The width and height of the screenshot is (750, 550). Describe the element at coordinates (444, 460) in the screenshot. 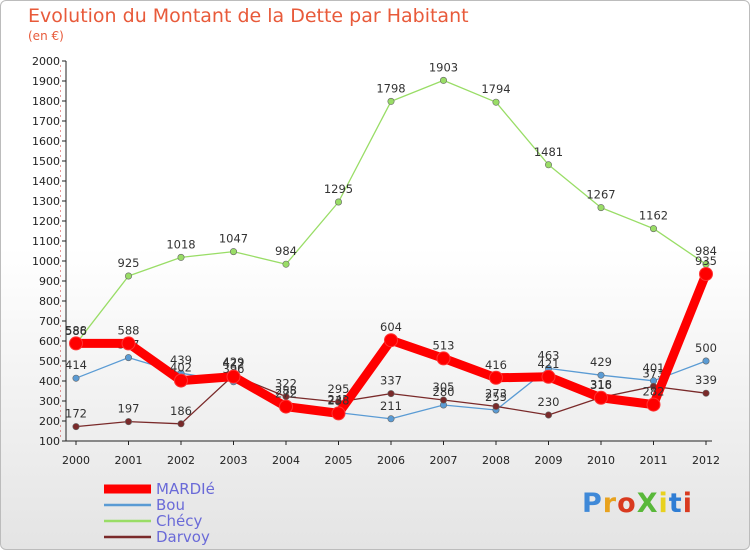

I see `x-tick-label: 2007` at that location.